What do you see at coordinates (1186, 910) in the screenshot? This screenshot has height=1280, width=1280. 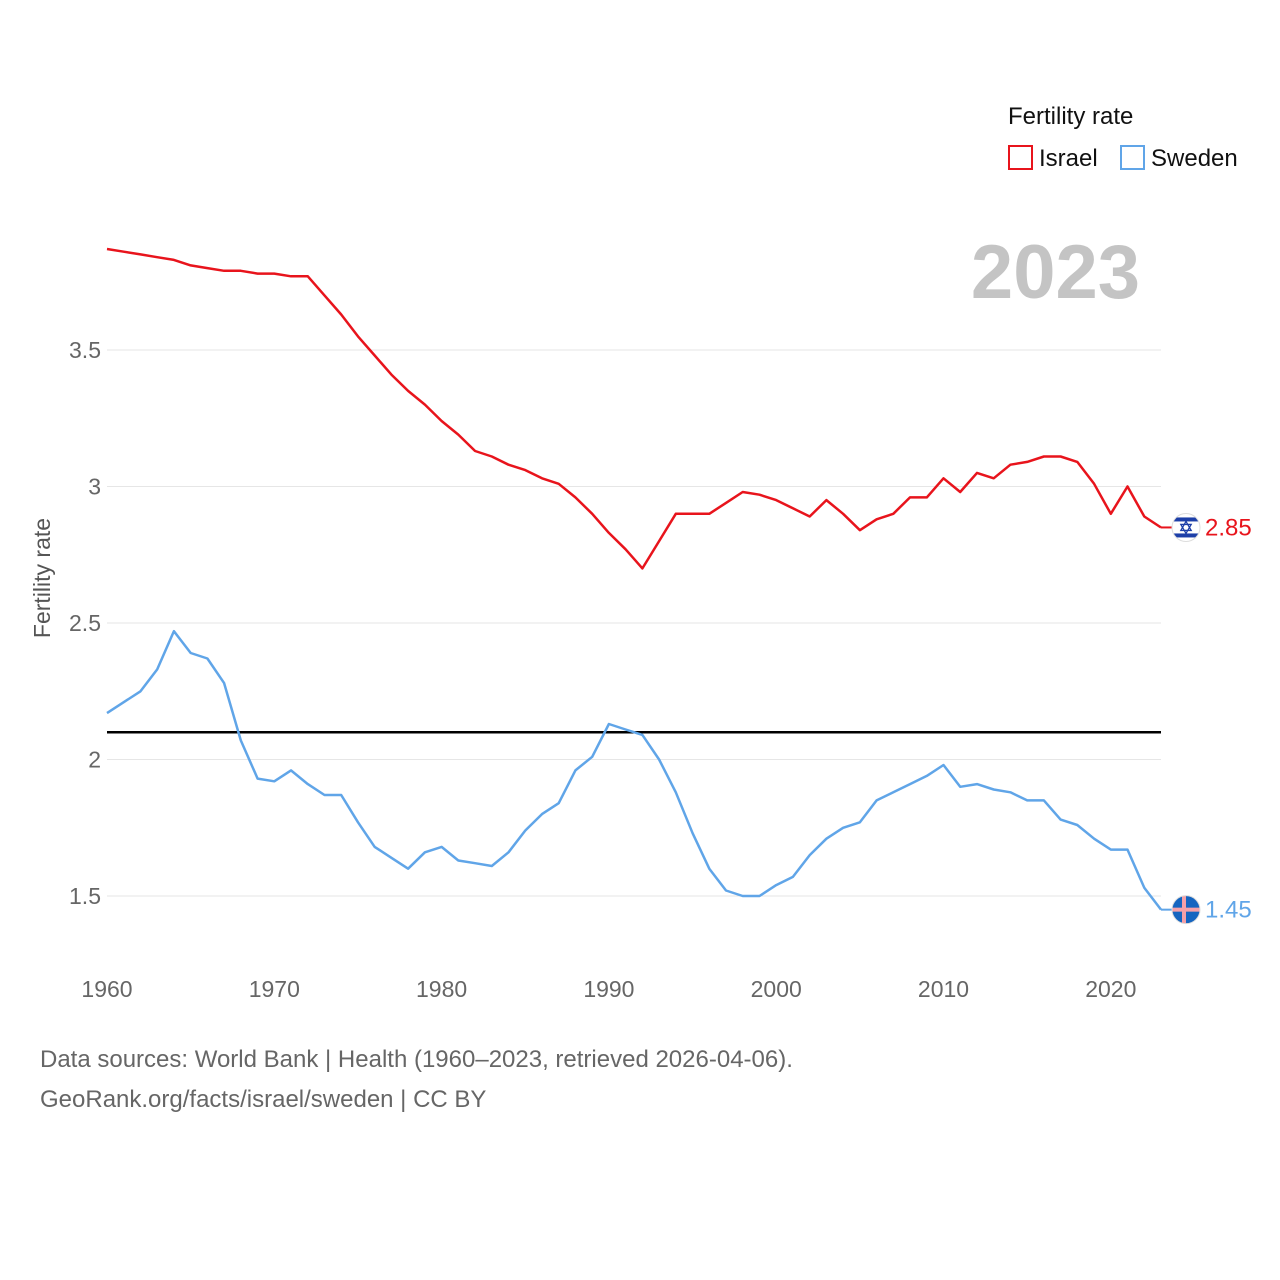 I see `sweden-flag-icon` at bounding box center [1186, 910].